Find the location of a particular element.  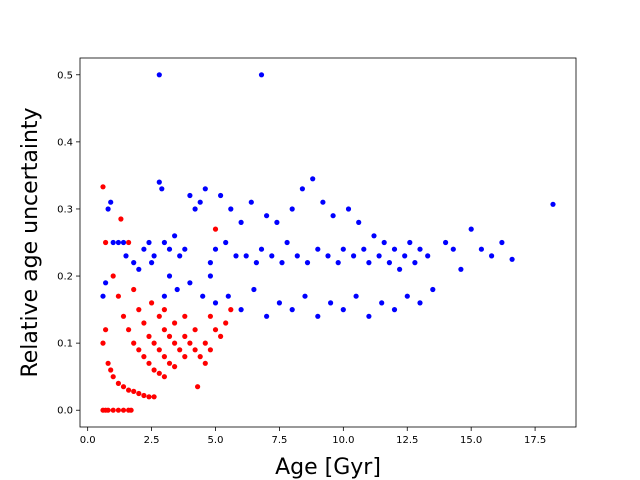

x-tick-label: 5.0 is located at coordinates (216, 440).